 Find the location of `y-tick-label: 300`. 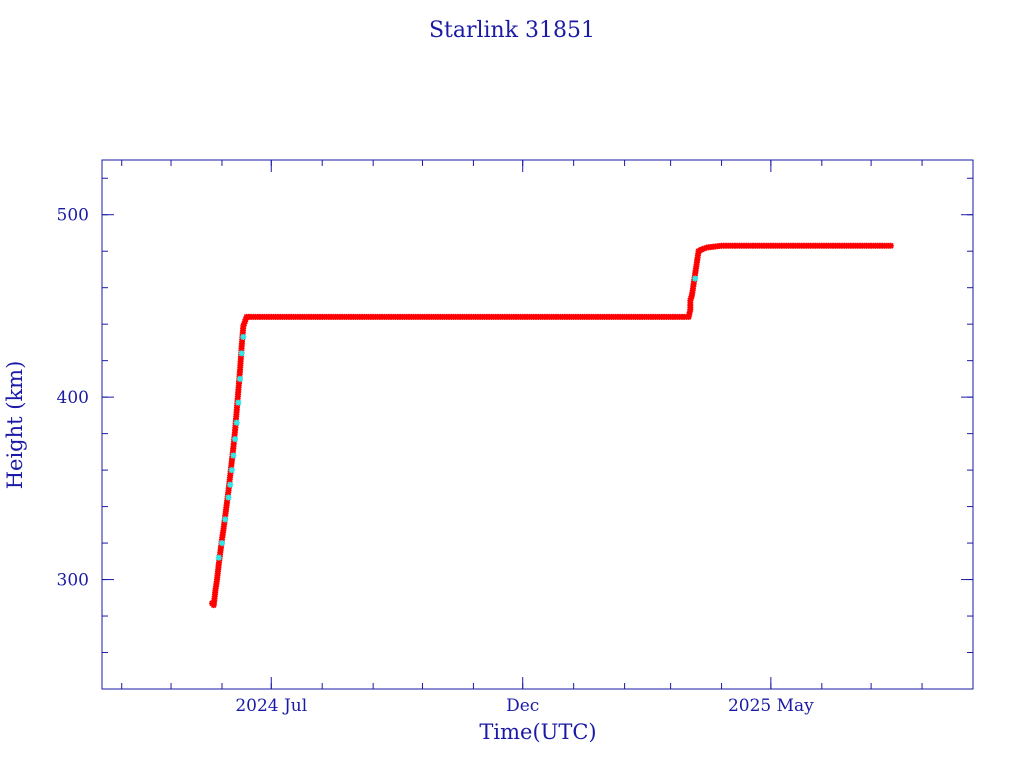

y-tick-label: 300 is located at coordinates (73, 581).